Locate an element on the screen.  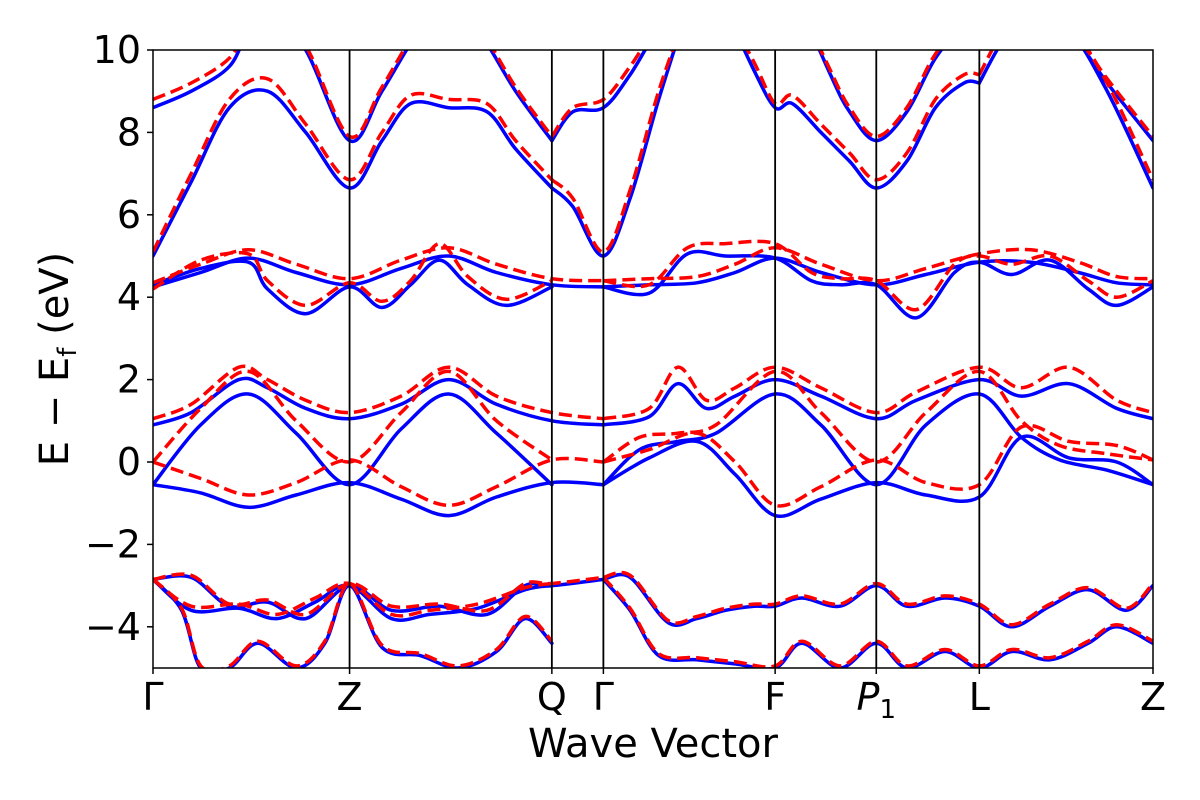
x-tick-label-4: F is located at coordinates (775, 697).